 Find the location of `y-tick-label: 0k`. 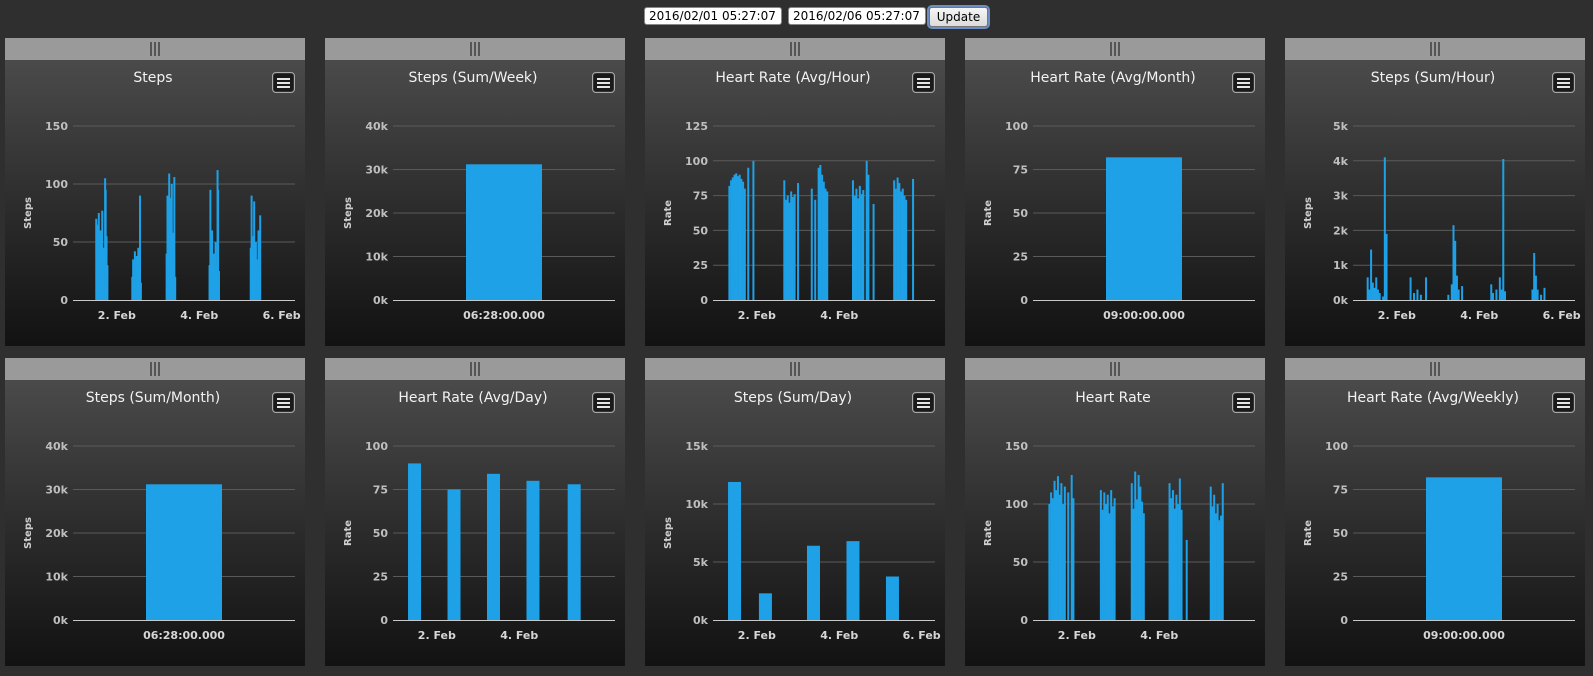

y-tick-label: 0k is located at coordinates (61, 620).